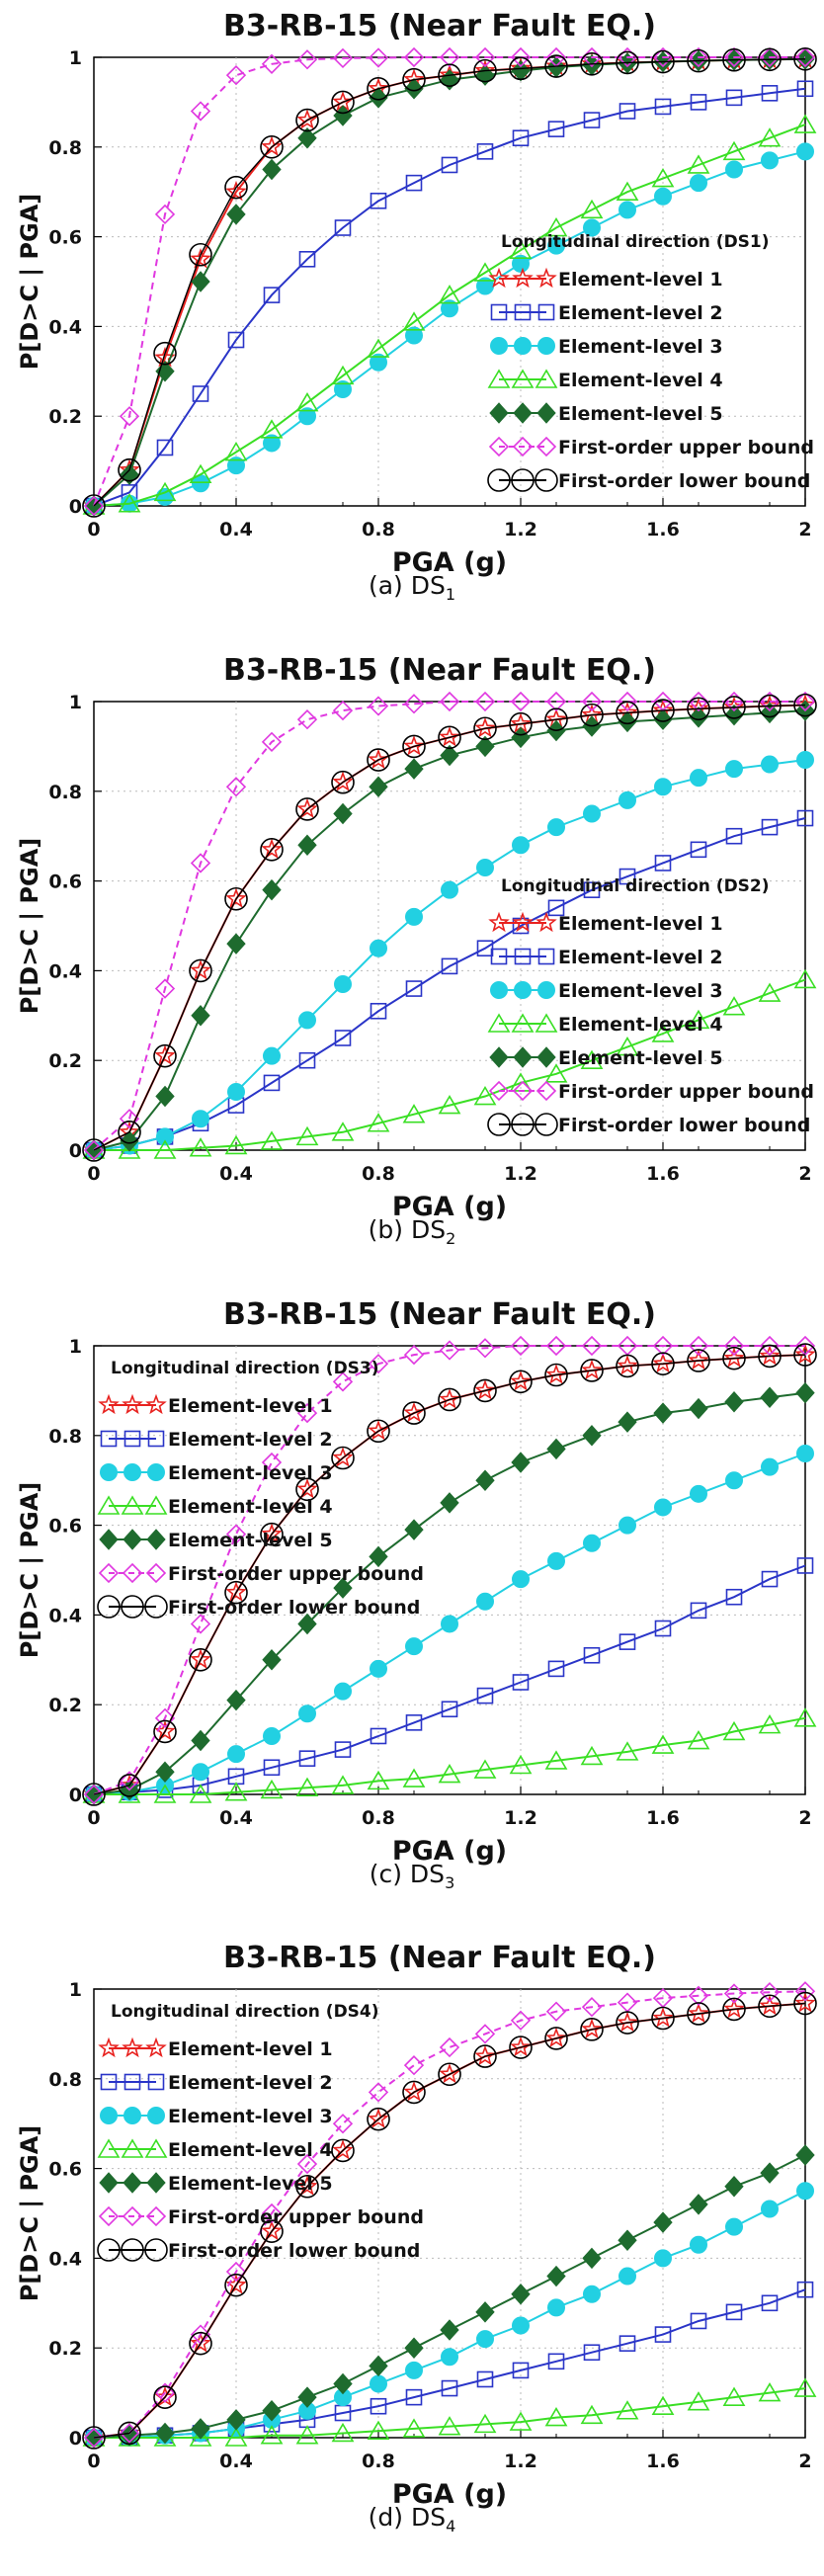 The height and width of the screenshot is (2576, 824). I want to click on legend-label: Element-level 2, so click(641, 313).